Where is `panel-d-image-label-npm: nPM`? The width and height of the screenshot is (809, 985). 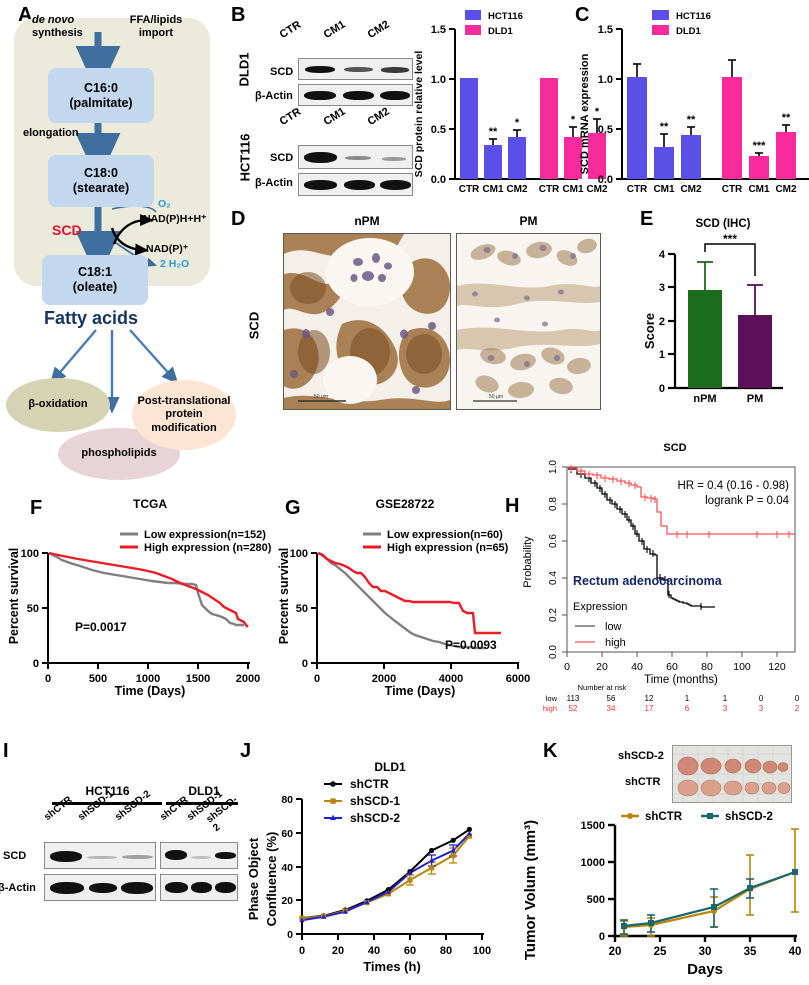
panel-d-image-label-npm: nPM is located at coordinates (367, 221).